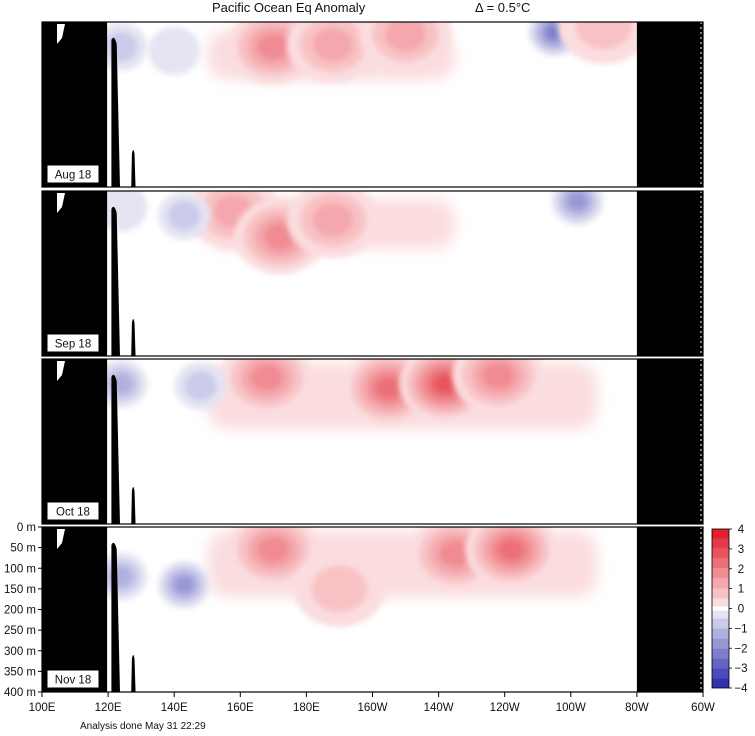  Describe the element at coordinates (20, 652) in the screenshot. I see `y-tick-label: 300 m` at that location.